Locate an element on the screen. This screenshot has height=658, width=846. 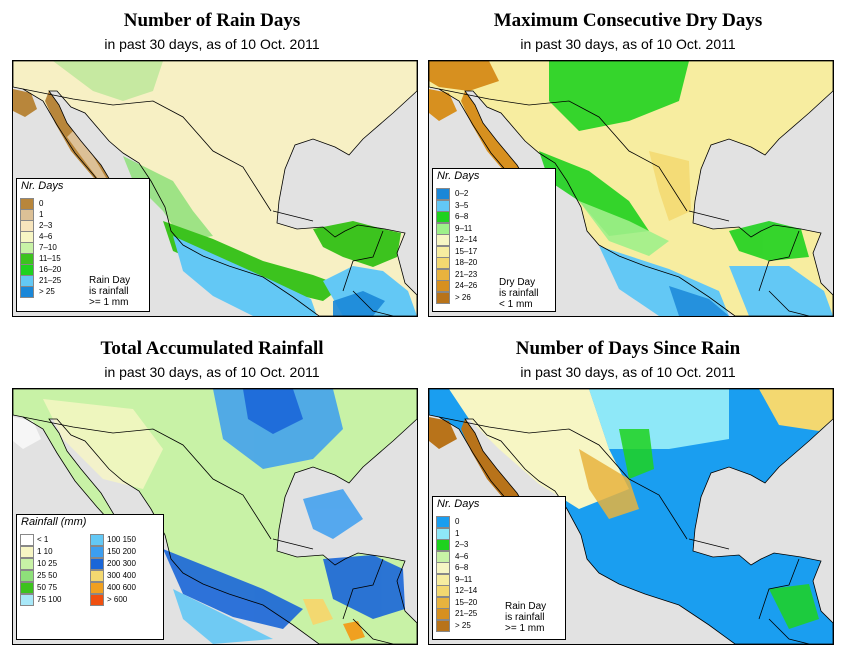
panel-title: Maximum Consecutive Dry Days is located at coordinates (628, 20).